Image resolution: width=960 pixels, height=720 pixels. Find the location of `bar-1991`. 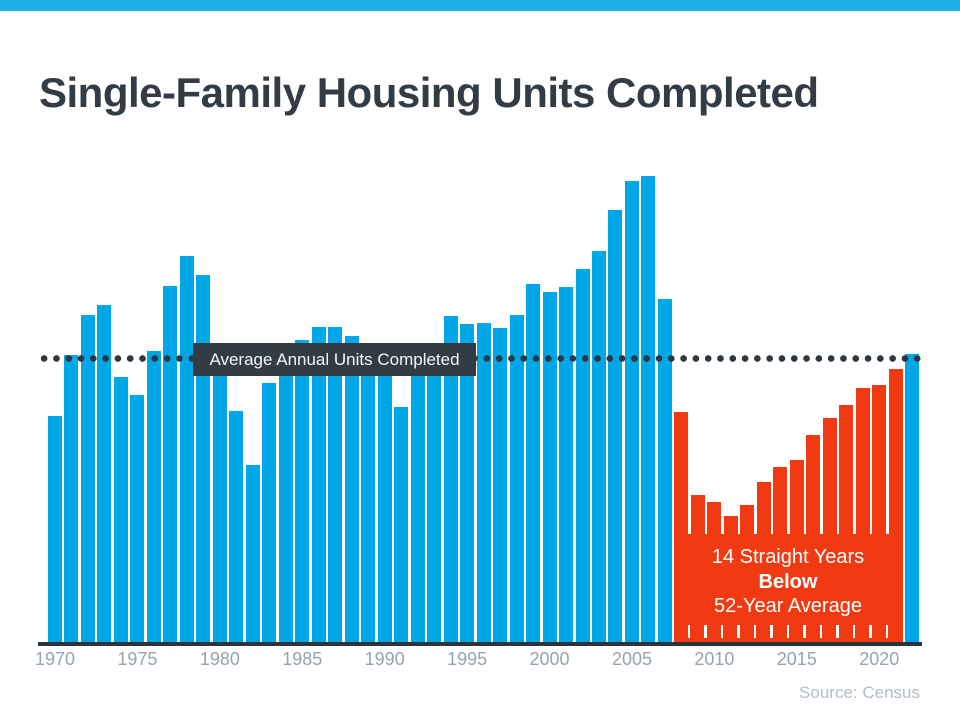

bar-1991 is located at coordinates (401, 524).